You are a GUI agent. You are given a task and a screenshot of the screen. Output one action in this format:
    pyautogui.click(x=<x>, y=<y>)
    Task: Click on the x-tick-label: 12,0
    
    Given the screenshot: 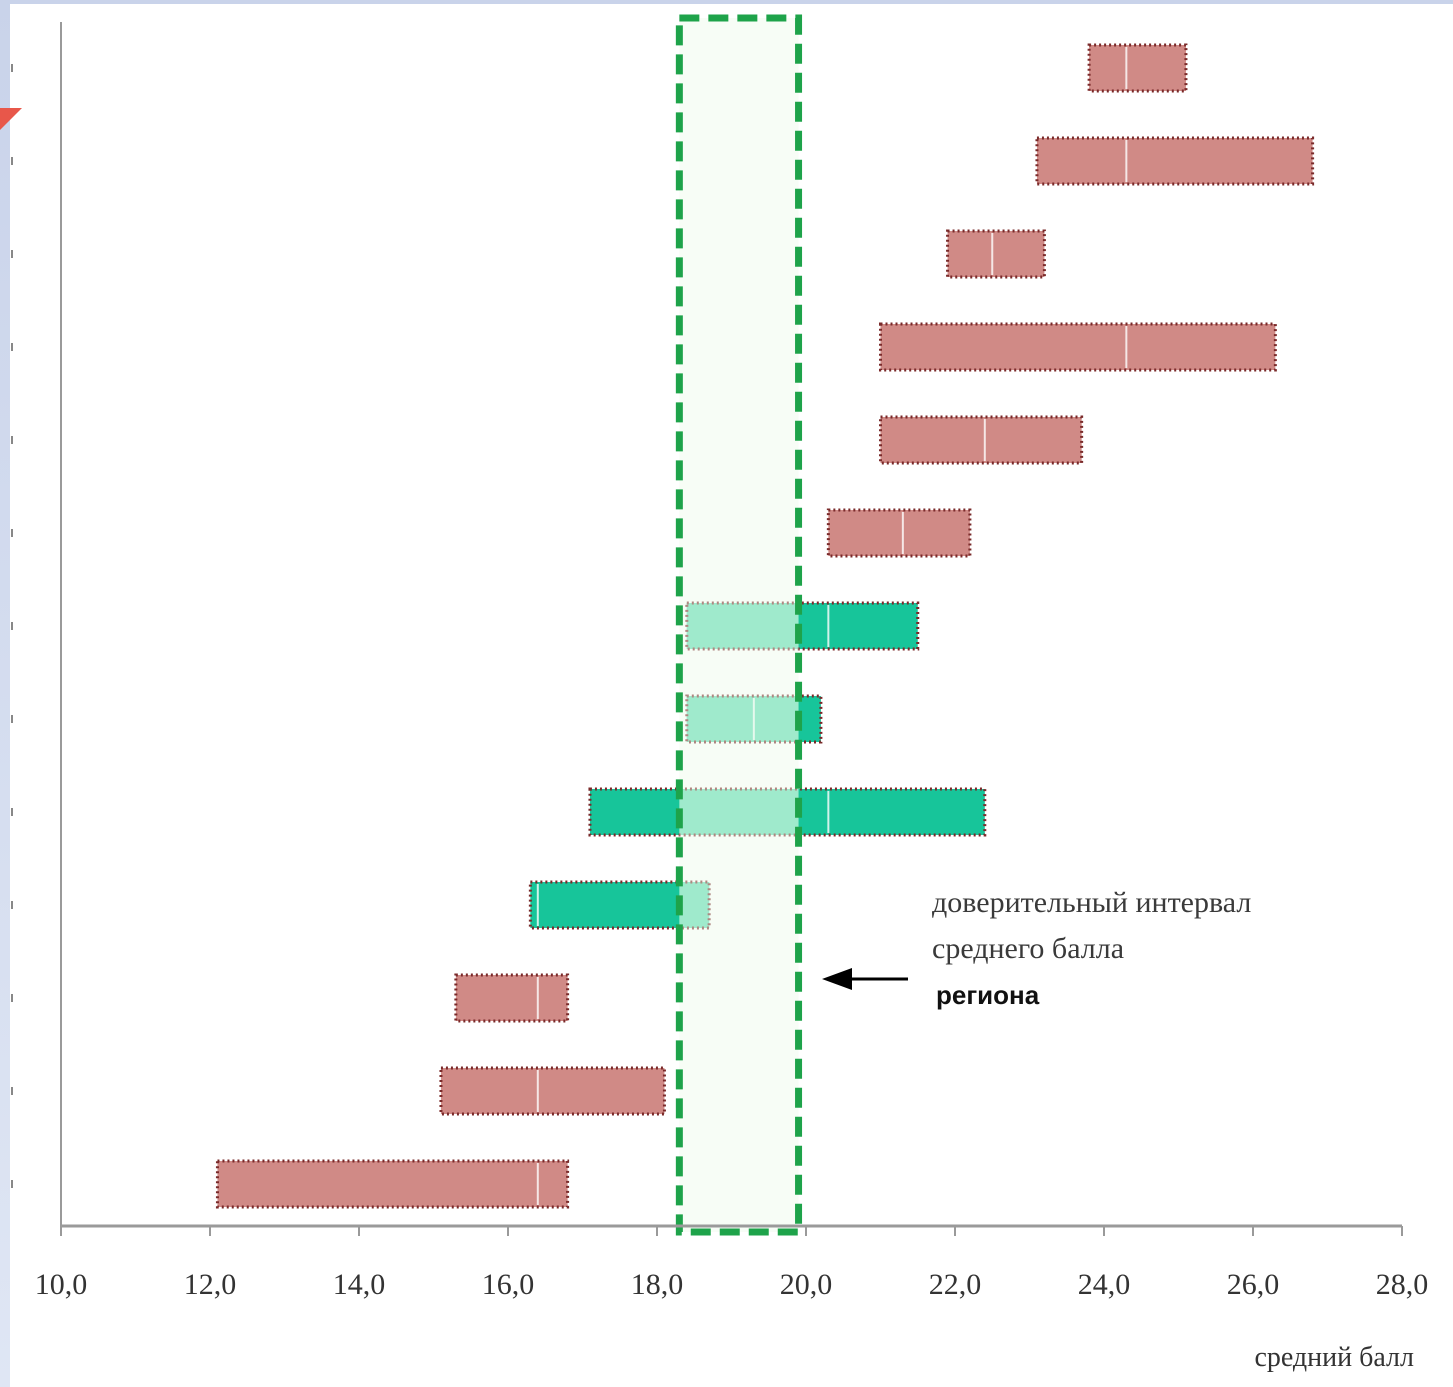 What is the action you would take?
    pyautogui.click(x=210, y=1284)
    